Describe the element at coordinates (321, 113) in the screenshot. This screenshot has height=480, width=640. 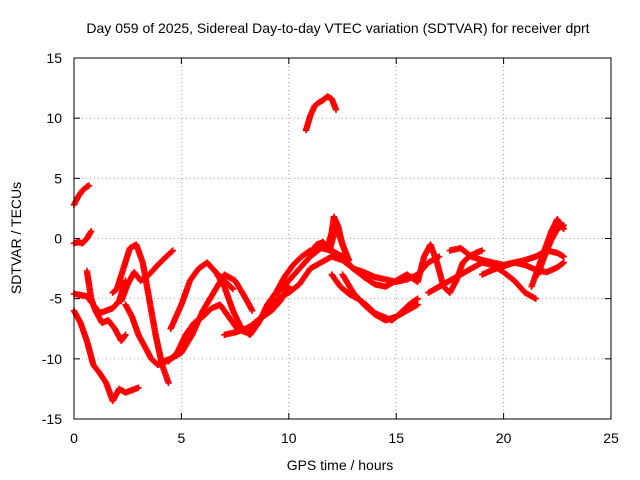
I see `series-arc-o` at that location.